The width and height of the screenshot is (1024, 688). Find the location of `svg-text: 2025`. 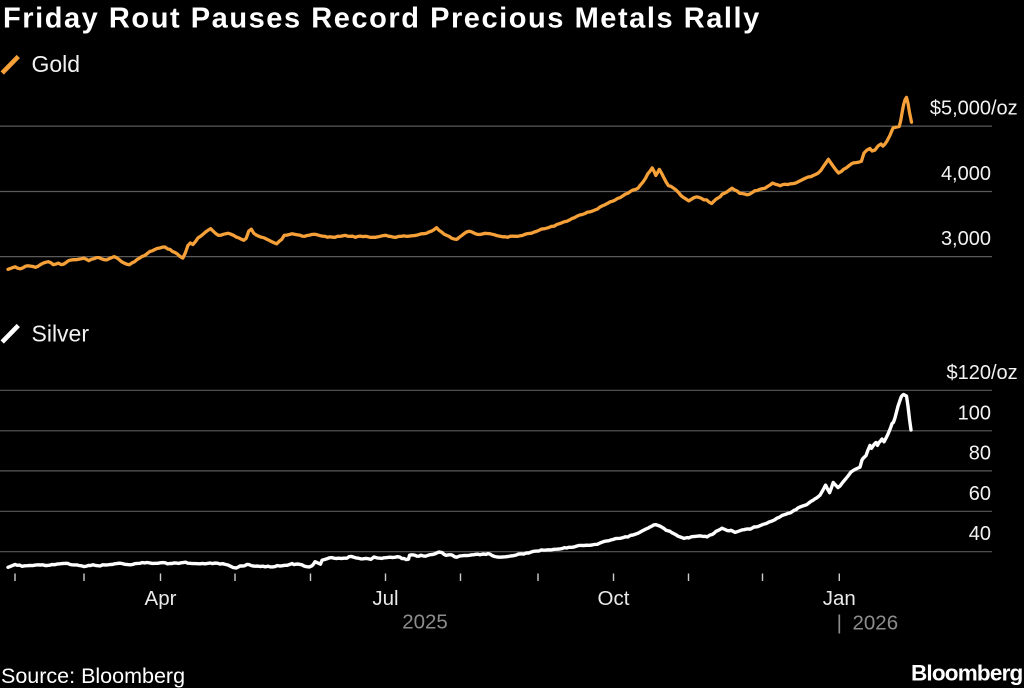

svg-text: 2025 is located at coordinates (425, 622).